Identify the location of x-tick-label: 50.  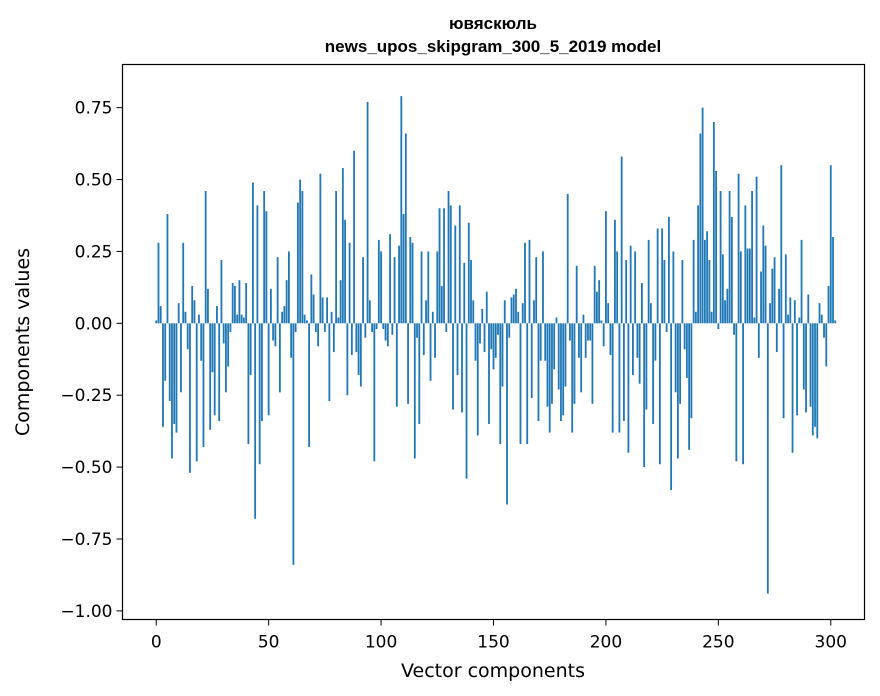
(269, 643).